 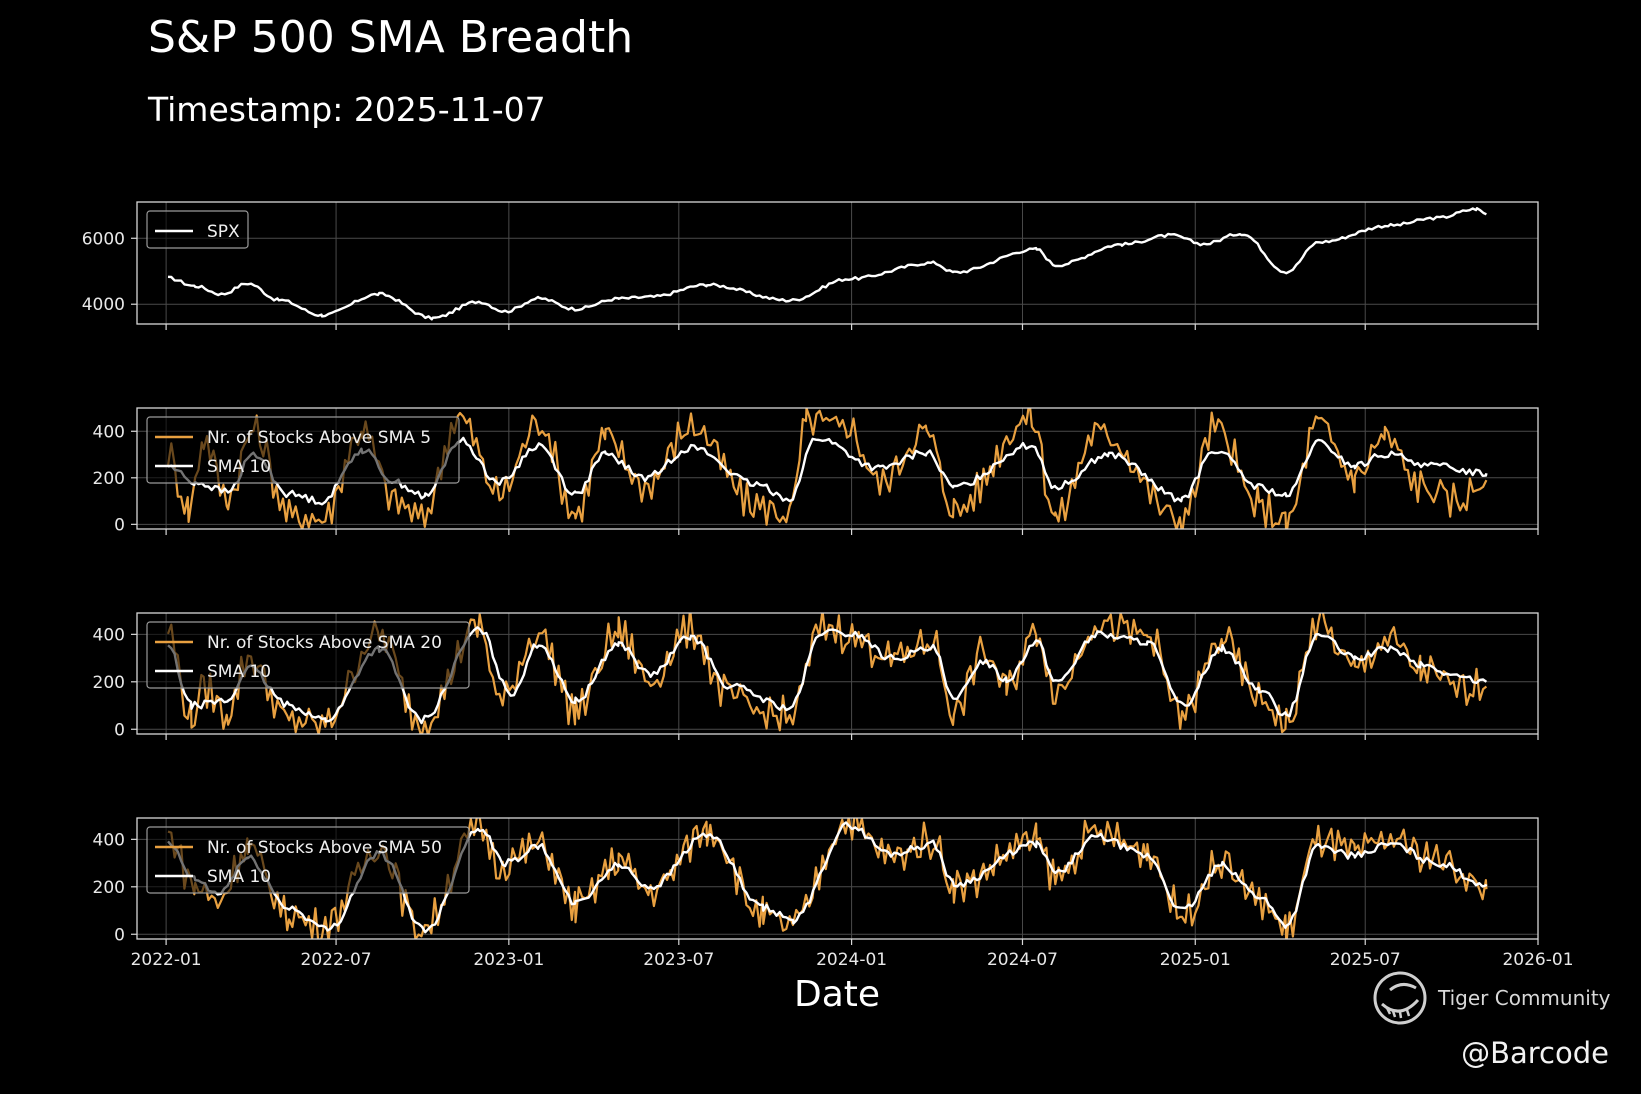 What do you see at coordinates (103, 305) in the screenshot?
I see `y-tick-label: 4000` at bounding box center [103, 305].